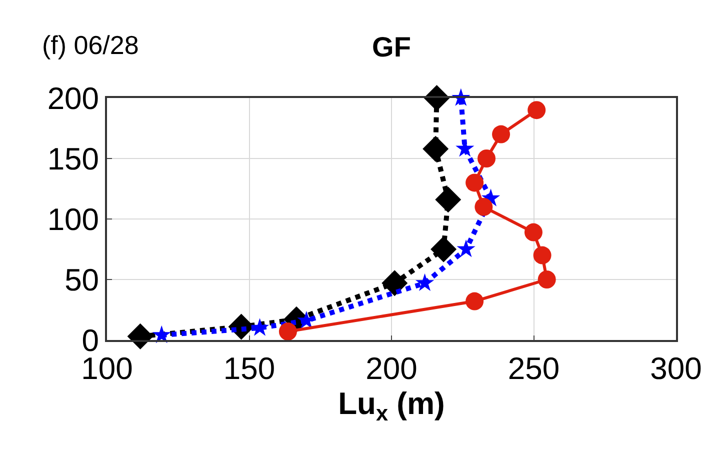 The image size is (714, 466). I want to click on x-tick-label: 200, so click(392, 368).